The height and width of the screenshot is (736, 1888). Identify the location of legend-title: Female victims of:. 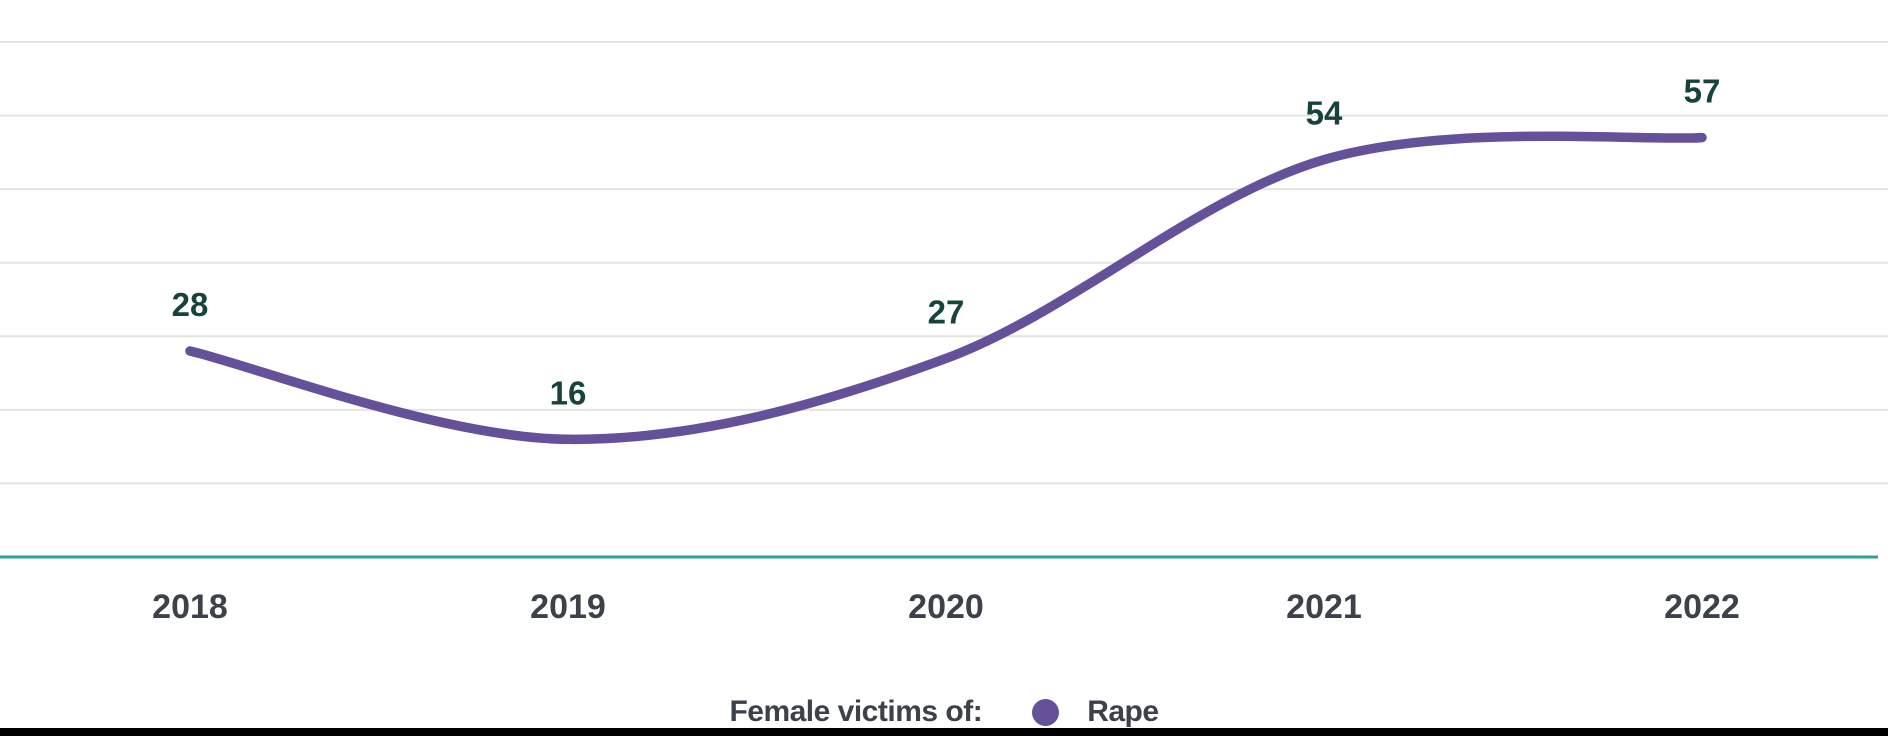
(856, 711).